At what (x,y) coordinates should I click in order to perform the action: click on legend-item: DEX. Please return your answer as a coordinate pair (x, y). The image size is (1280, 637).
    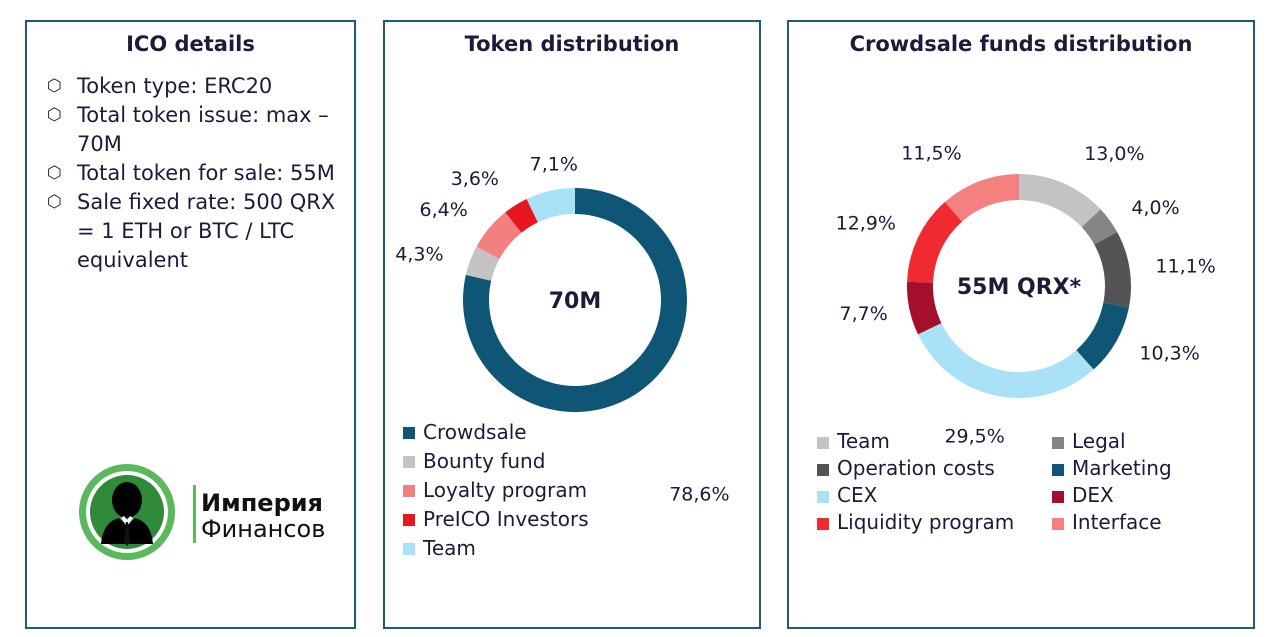
    Looking at the image, I should click on (1149, 495).